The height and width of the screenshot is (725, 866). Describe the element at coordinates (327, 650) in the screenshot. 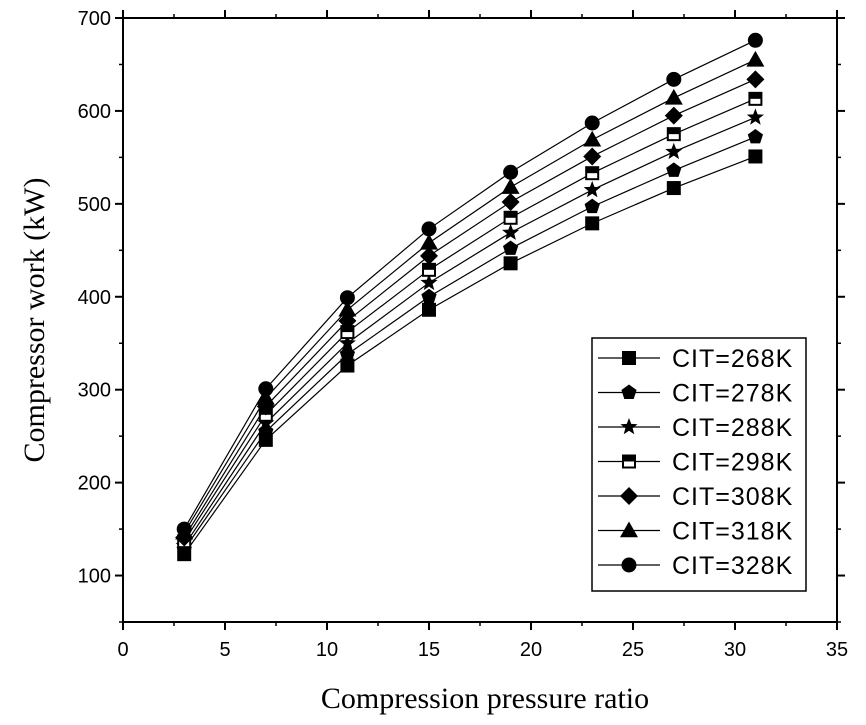

I see `x-tick-label: 10` at that location.